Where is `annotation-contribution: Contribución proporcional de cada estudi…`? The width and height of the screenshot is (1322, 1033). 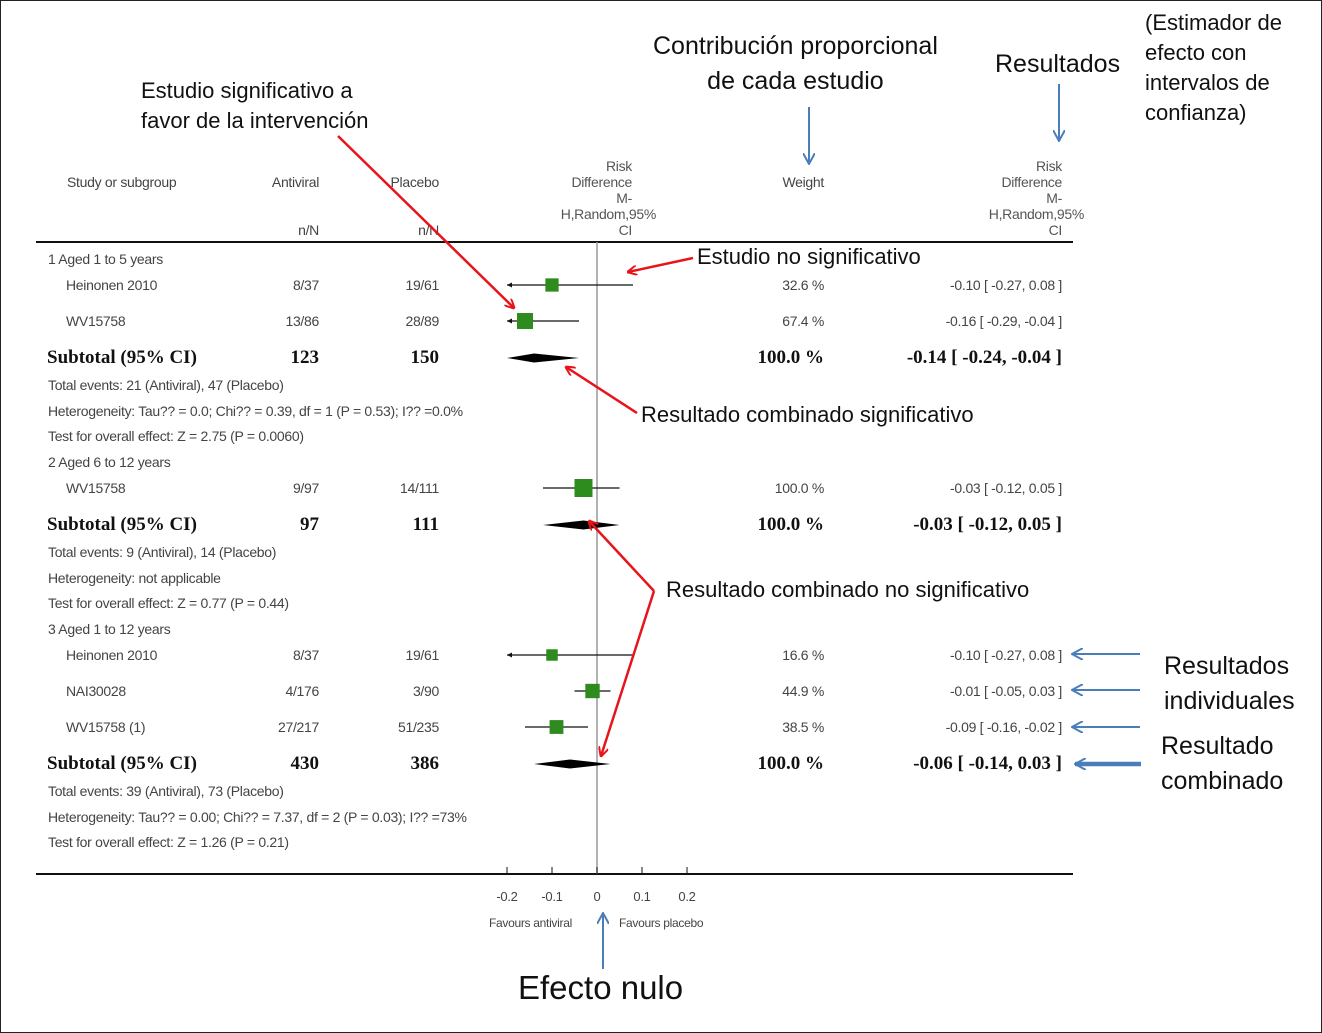
annotation-contribution: Contribución proporcional de cada estudi… is located at coordinates (795, 64).